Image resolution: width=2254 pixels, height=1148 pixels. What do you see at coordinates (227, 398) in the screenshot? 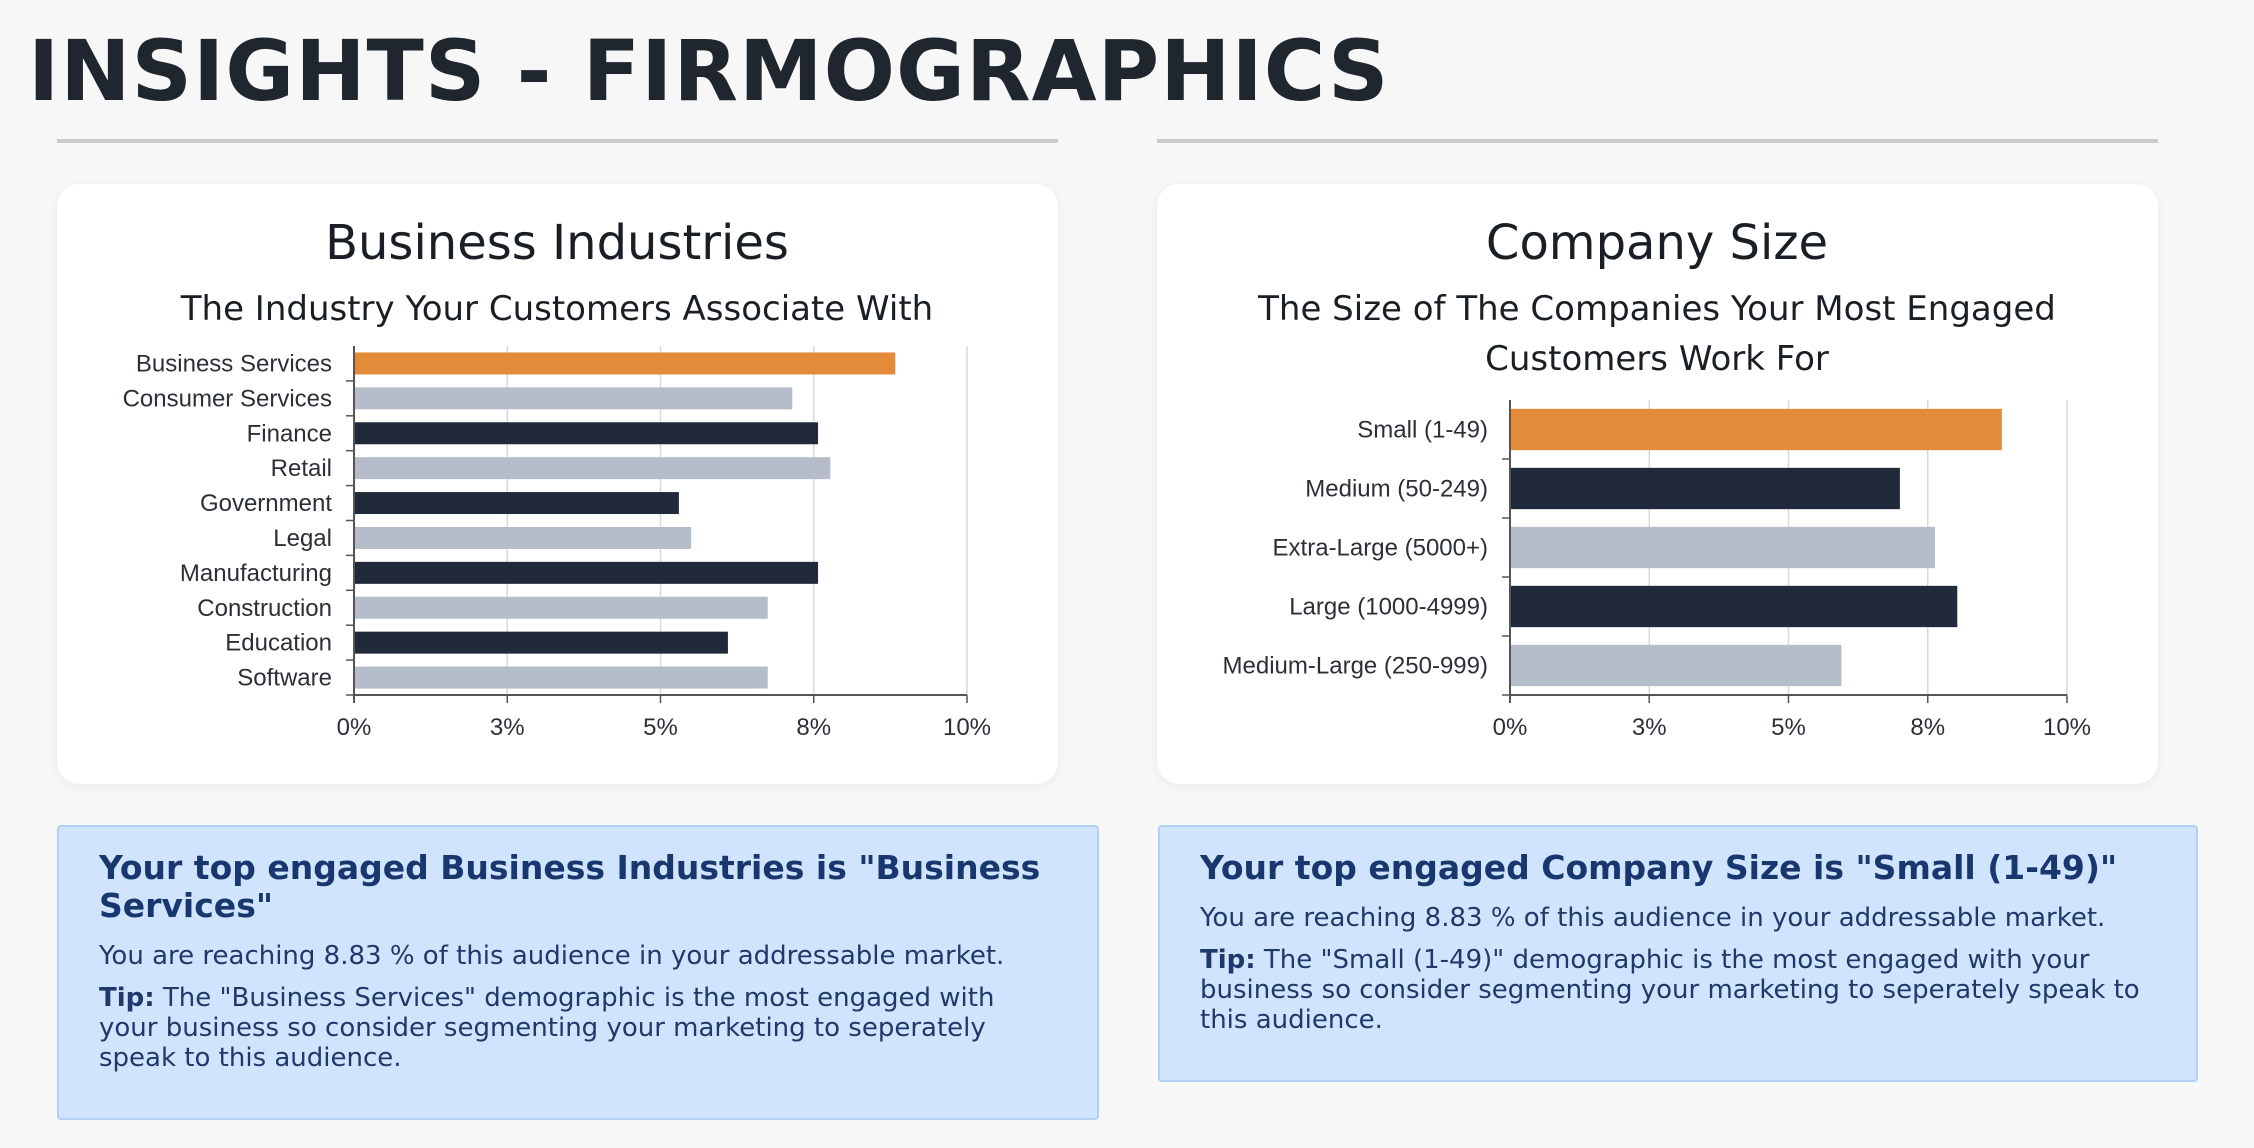
I see `category-label: Consumer Services` at bounding box center [227, 398].